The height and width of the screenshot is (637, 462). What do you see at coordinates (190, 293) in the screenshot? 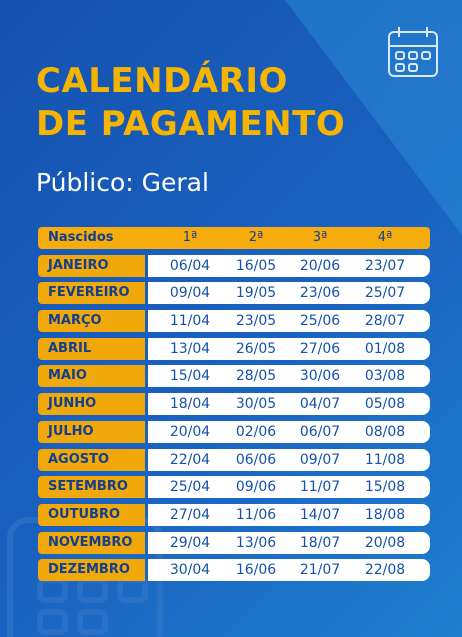
I see `cell: 09/04` at bounding box center [190, 293].